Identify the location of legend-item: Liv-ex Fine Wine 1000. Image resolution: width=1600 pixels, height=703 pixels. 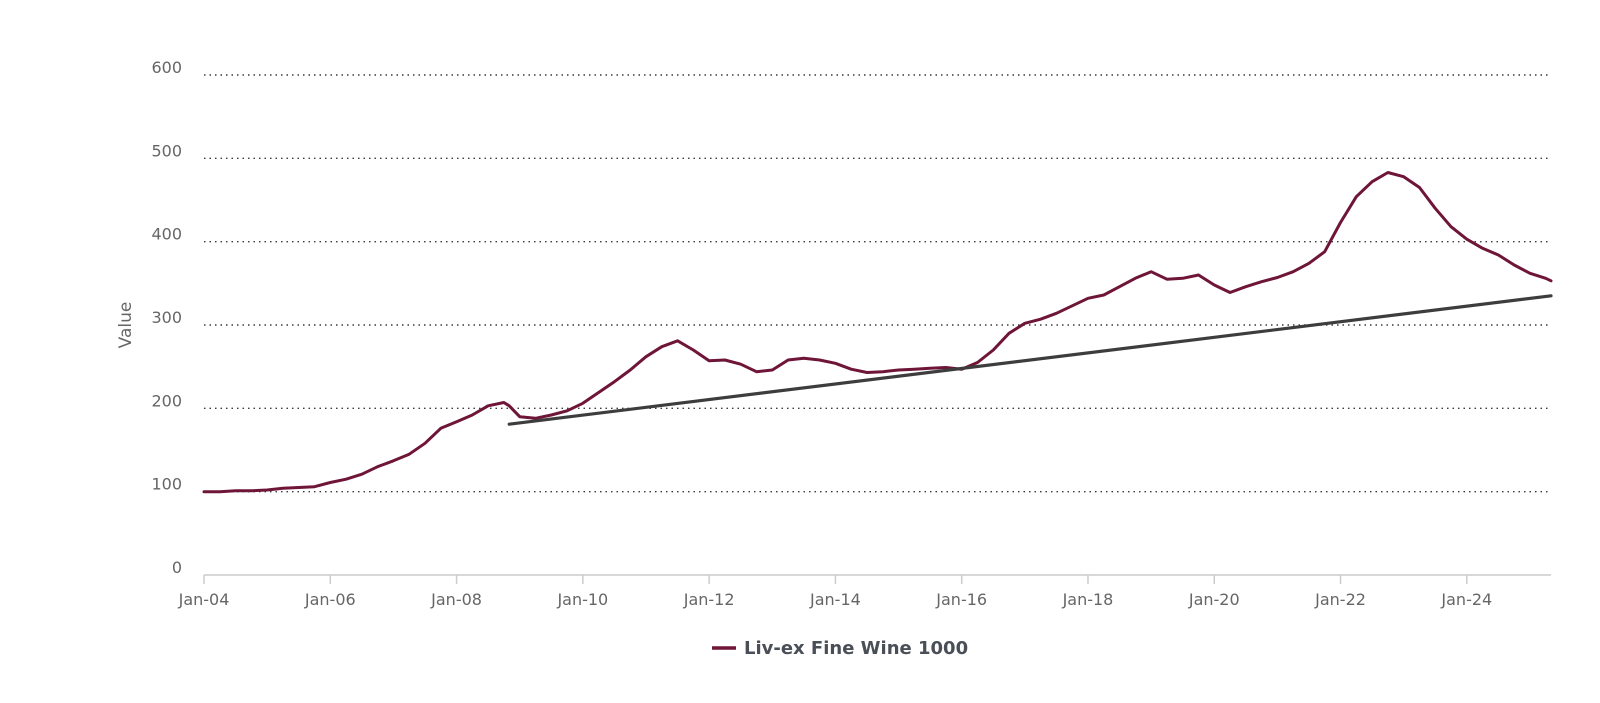
(840, 648).